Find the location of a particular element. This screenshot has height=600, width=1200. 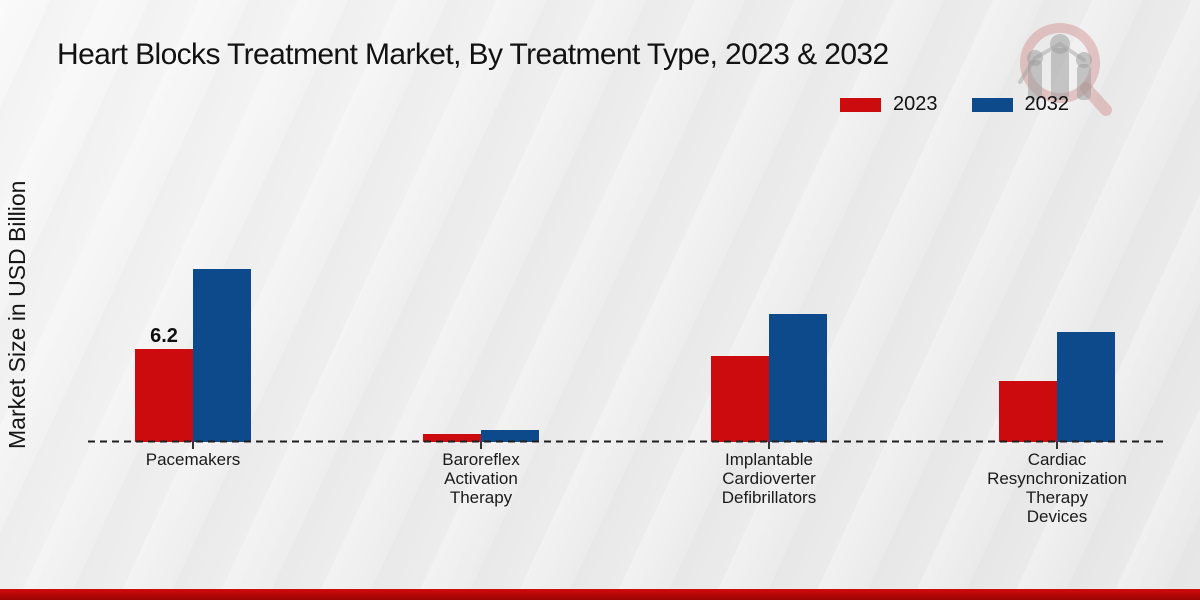

legend-swatch-2023 is located at coordinates (860, 104).